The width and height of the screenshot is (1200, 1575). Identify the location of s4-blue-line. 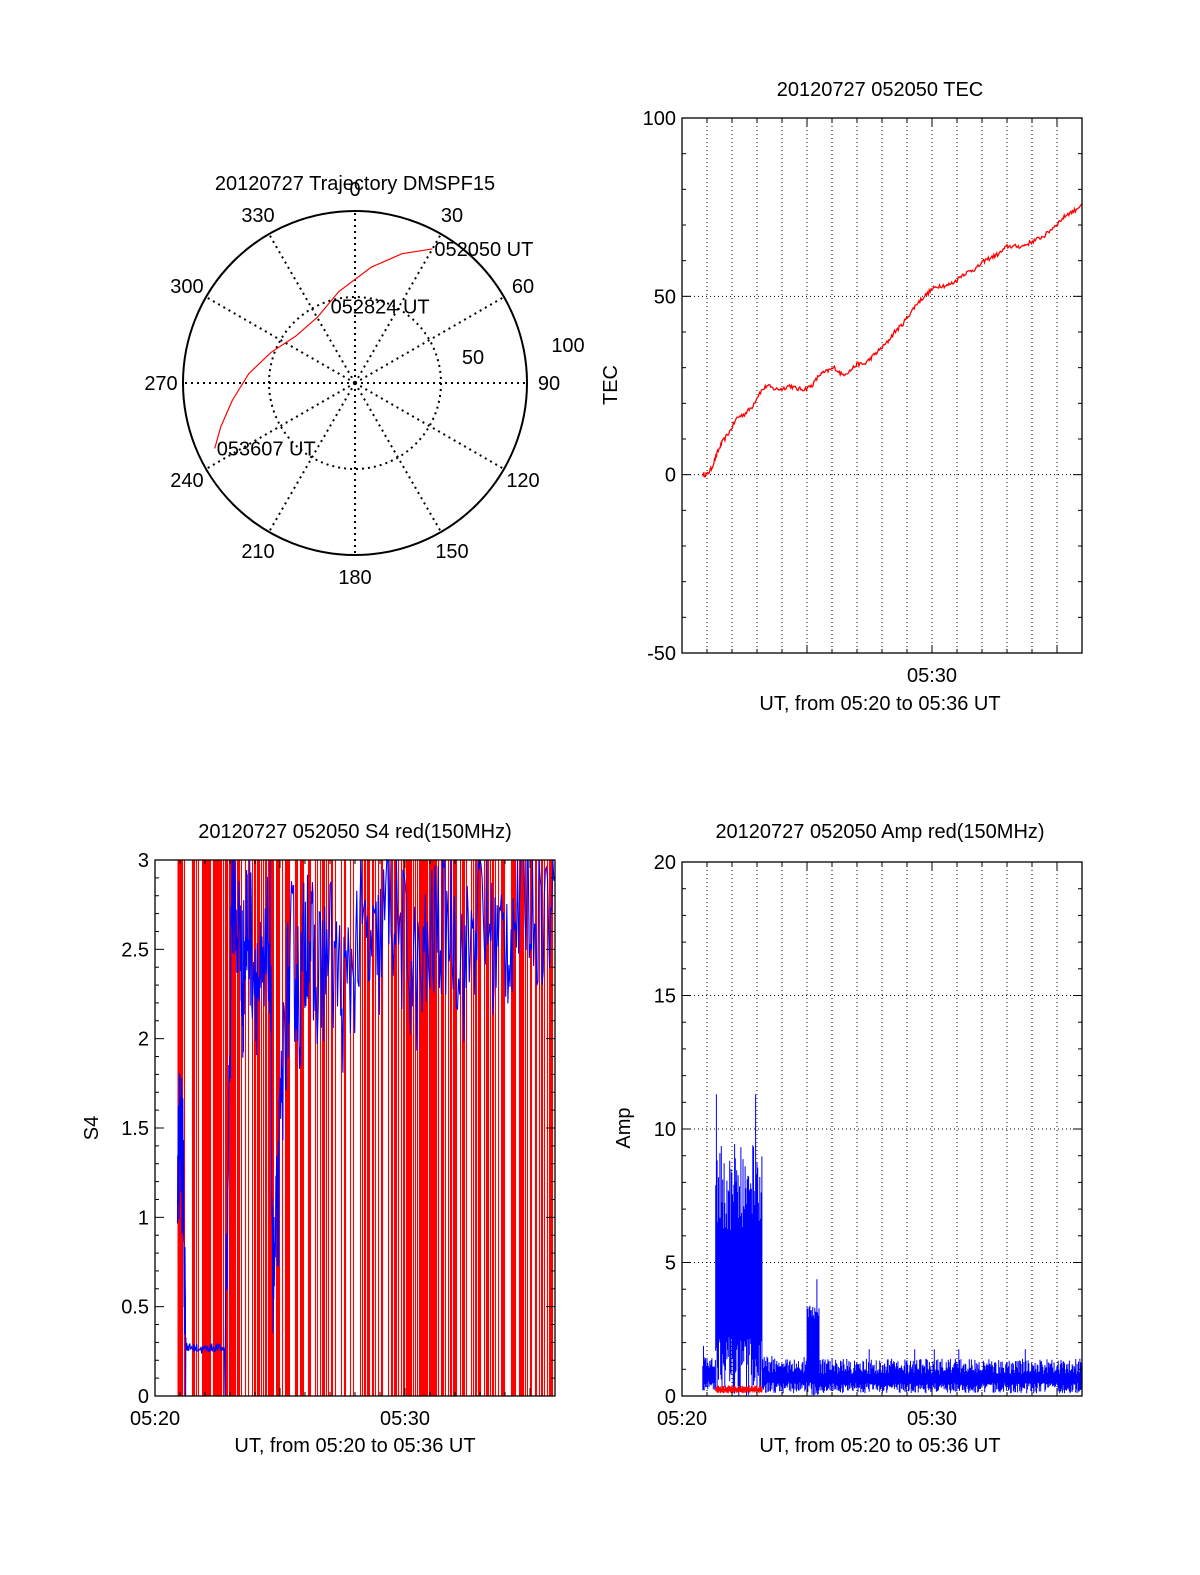
(365, 1127).